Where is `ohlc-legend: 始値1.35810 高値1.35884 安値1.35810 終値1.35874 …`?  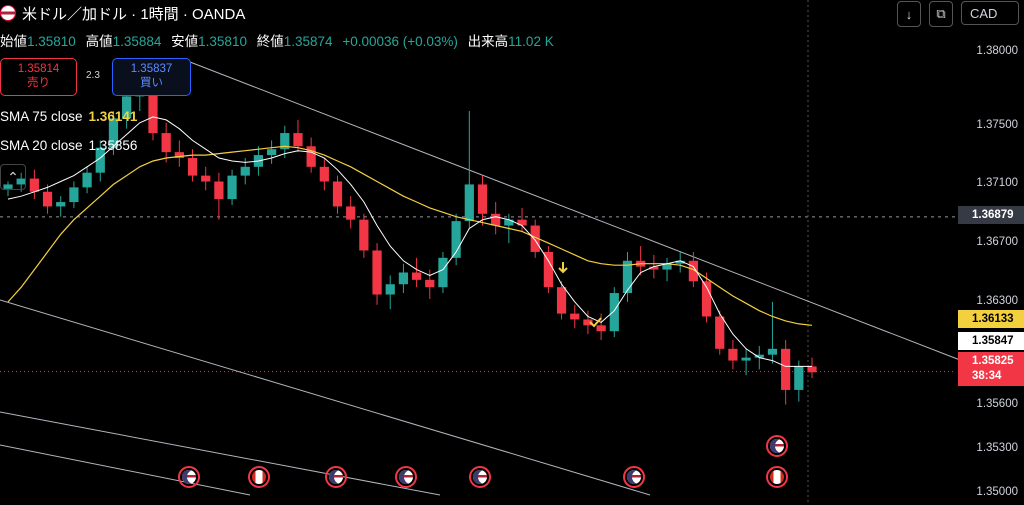
ohlc-legend: 始値1.35810 高値1.35884 安値1.35810 終値1.35874 … is located at coordinates (280, 40).